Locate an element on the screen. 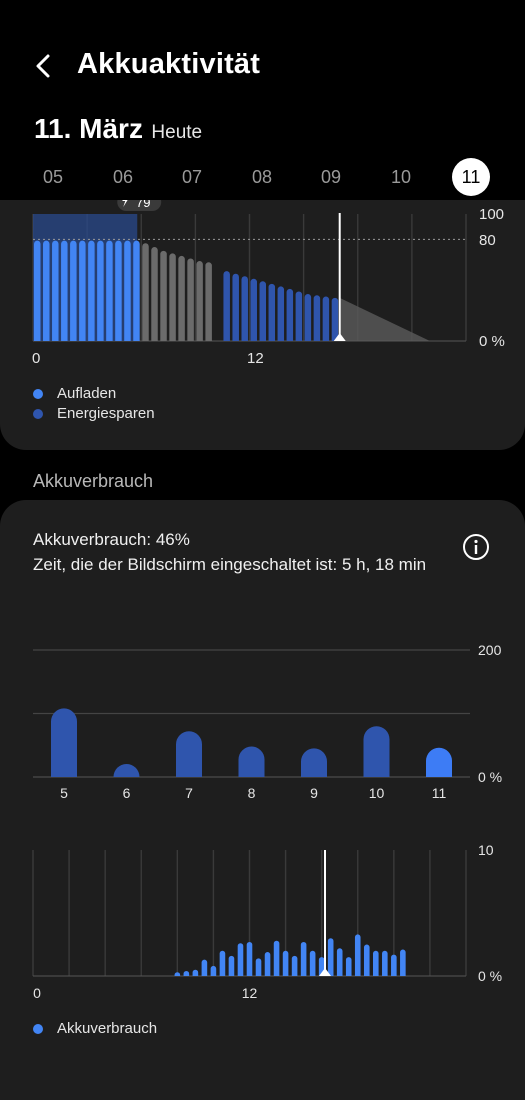 The height and width of the screenshot is (1100, 525). battery-level-chart: 79 is located at coordinates (249, 267).